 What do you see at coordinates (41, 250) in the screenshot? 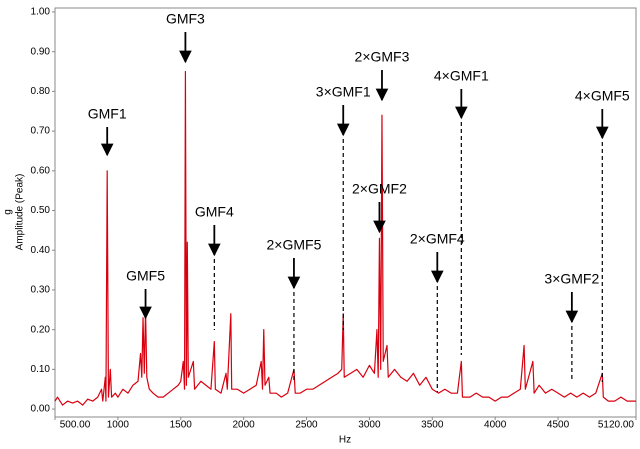
I see `y-tick-label: 0.40` at bounding box center [41, 250].